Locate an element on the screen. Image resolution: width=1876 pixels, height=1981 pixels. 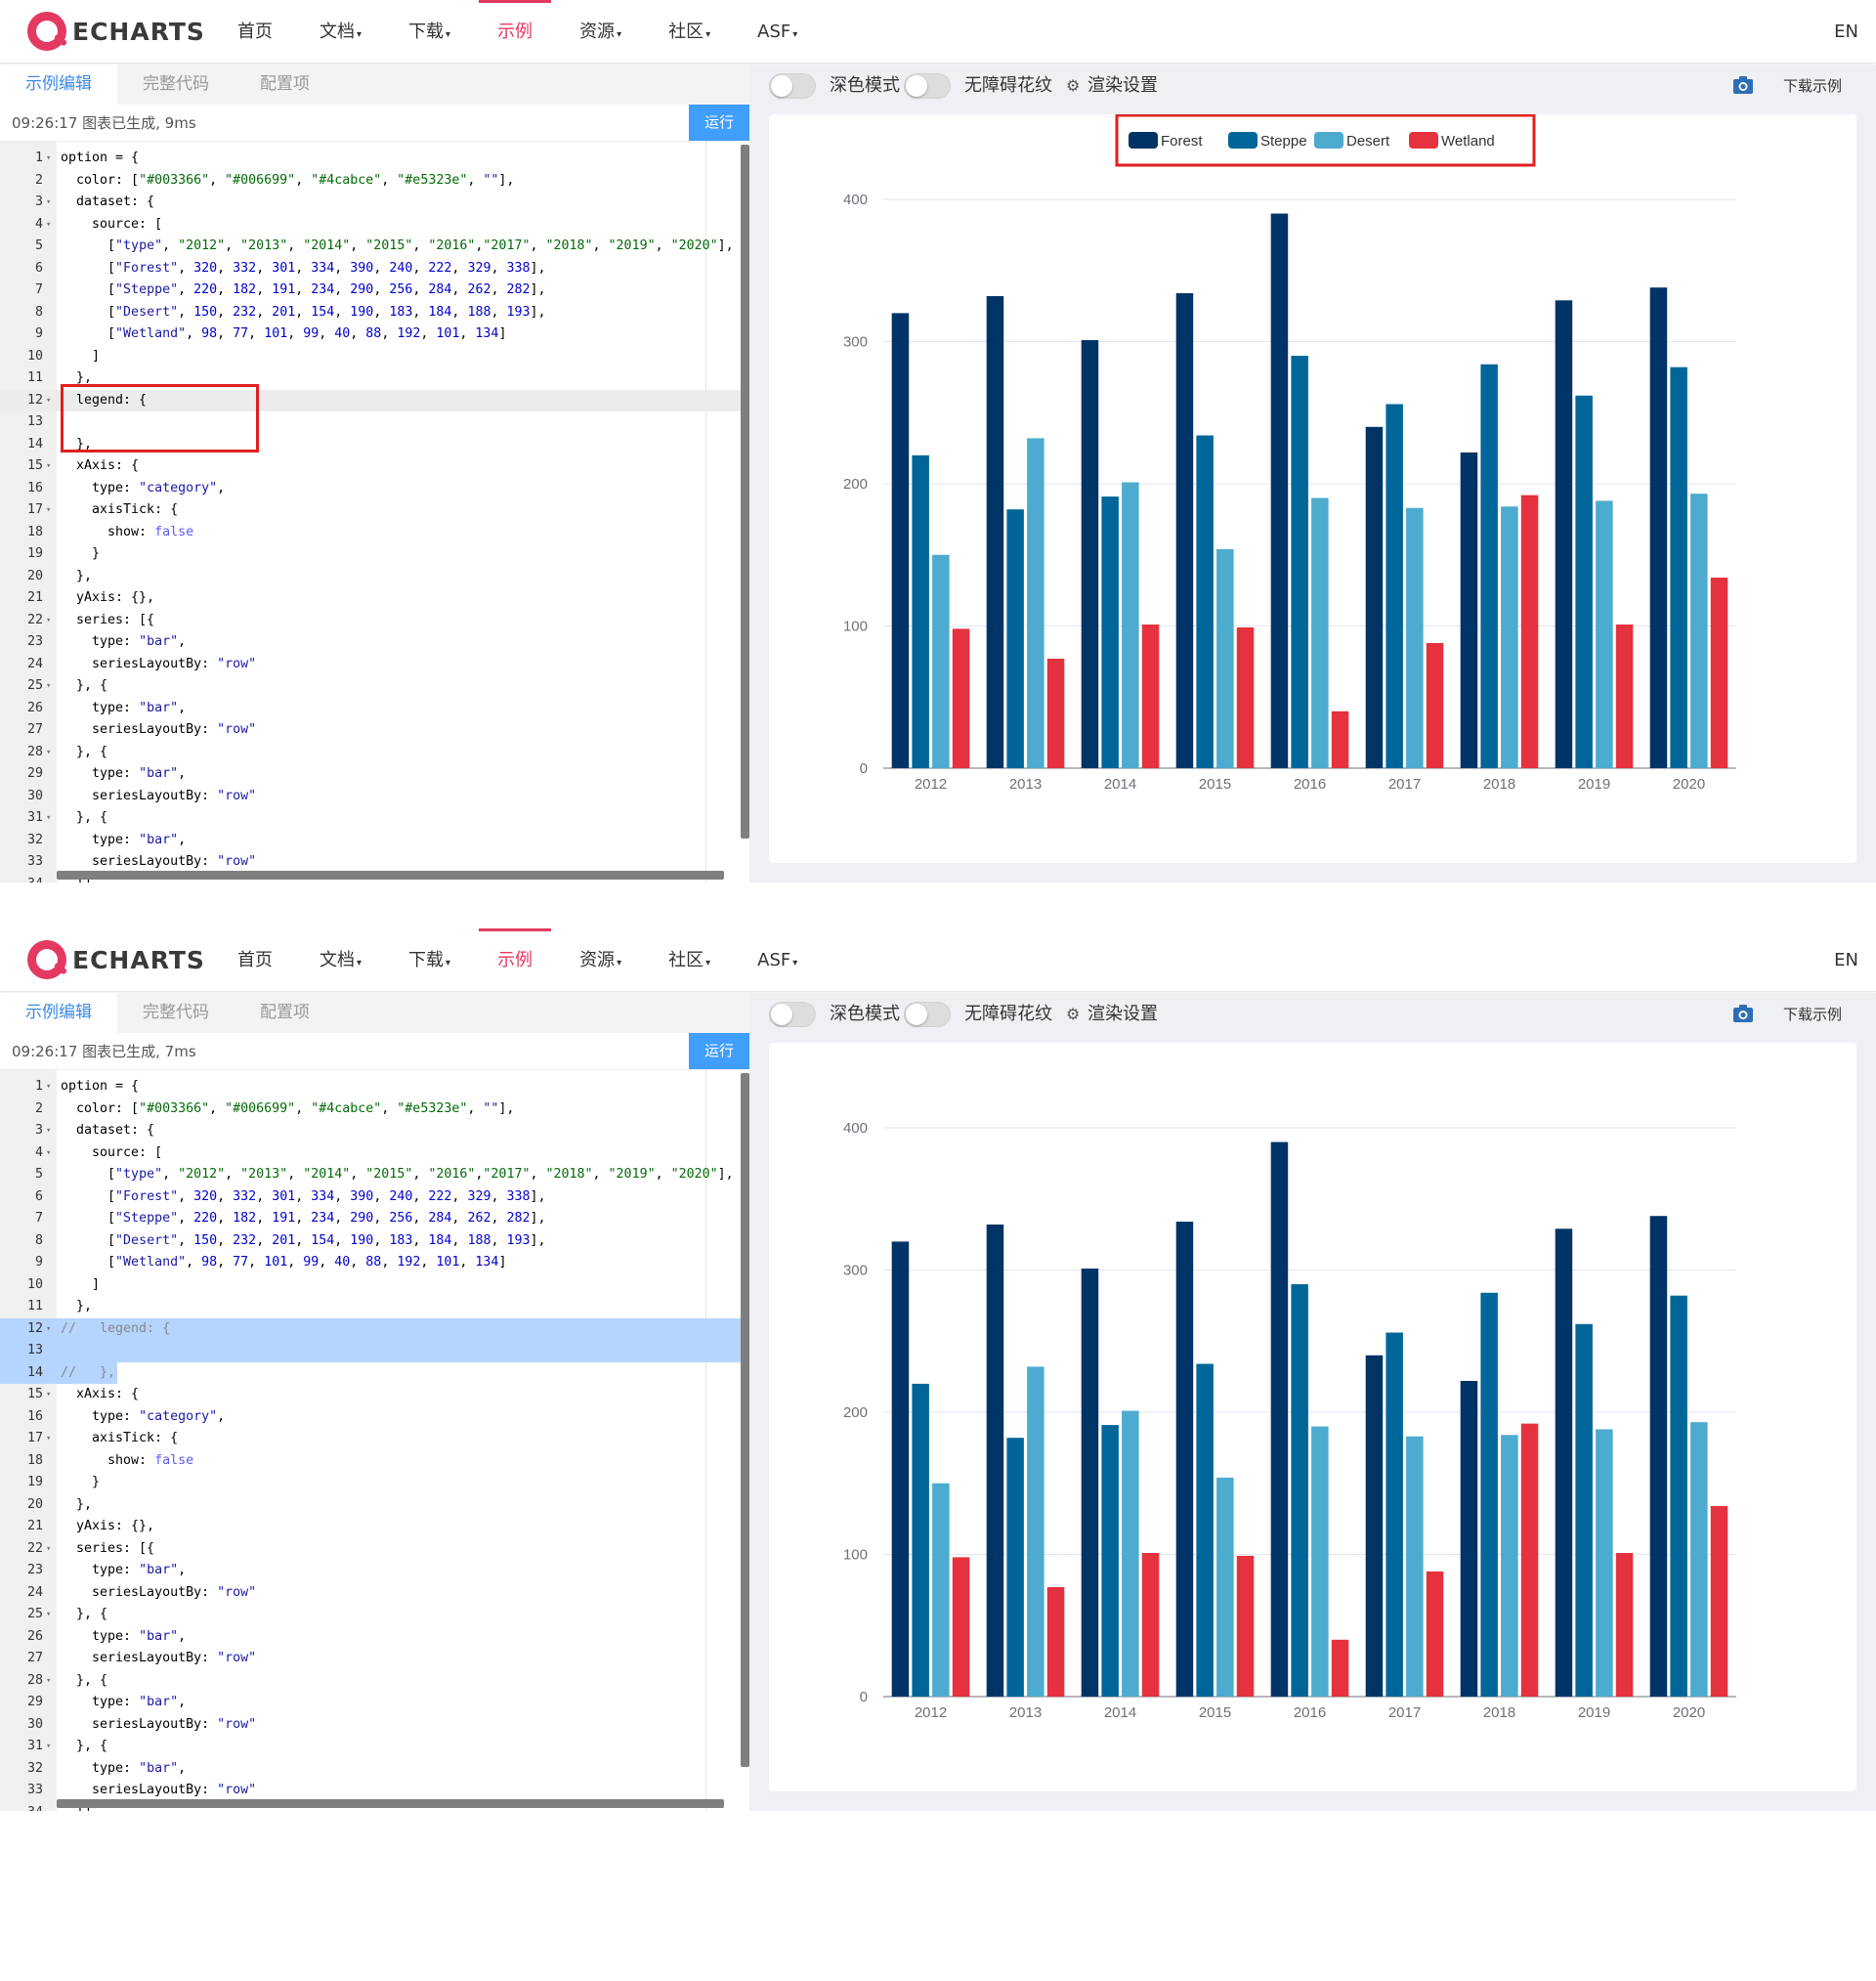
code-line: 13 is located at coordinates (370, 1351).